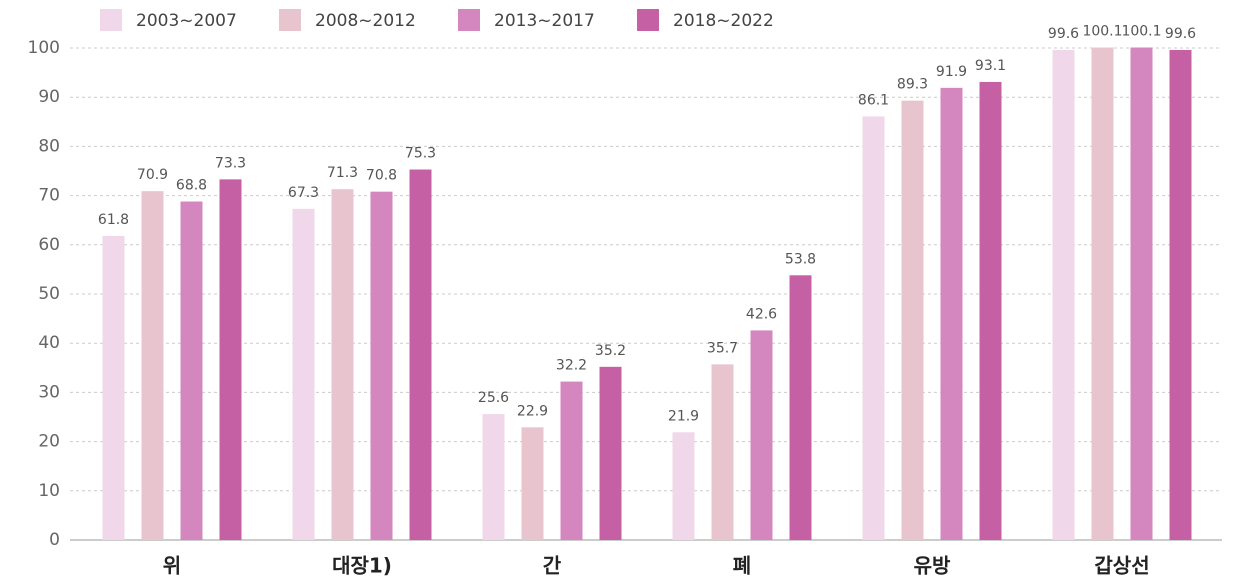 This screenshot has width=1246, height=585. Describe the element at coordinates (44, 48) in the screenshot. I see `y-tick-label: 100` at that location.